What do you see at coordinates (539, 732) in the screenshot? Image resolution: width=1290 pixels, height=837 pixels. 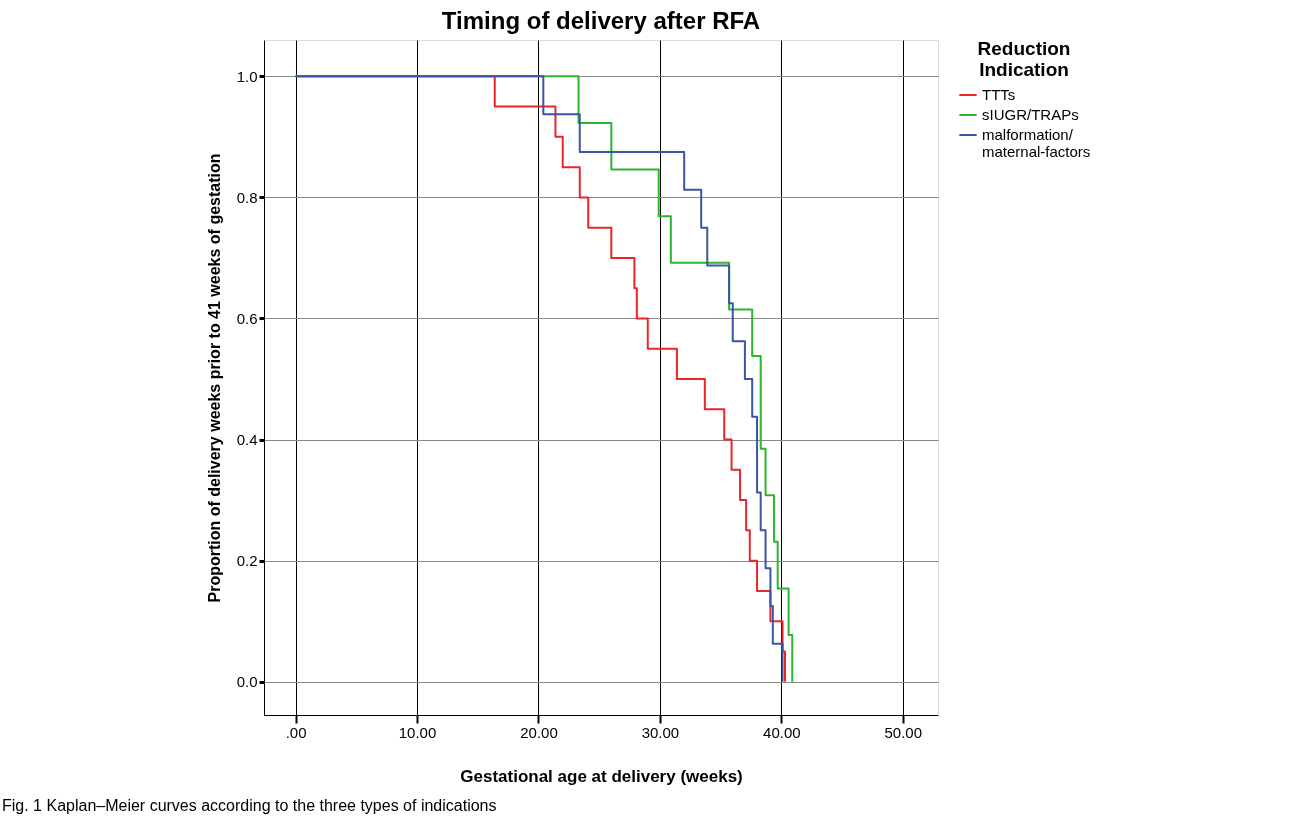 I see `x-tick-label: 20.00` at bounding box center [539, 732].